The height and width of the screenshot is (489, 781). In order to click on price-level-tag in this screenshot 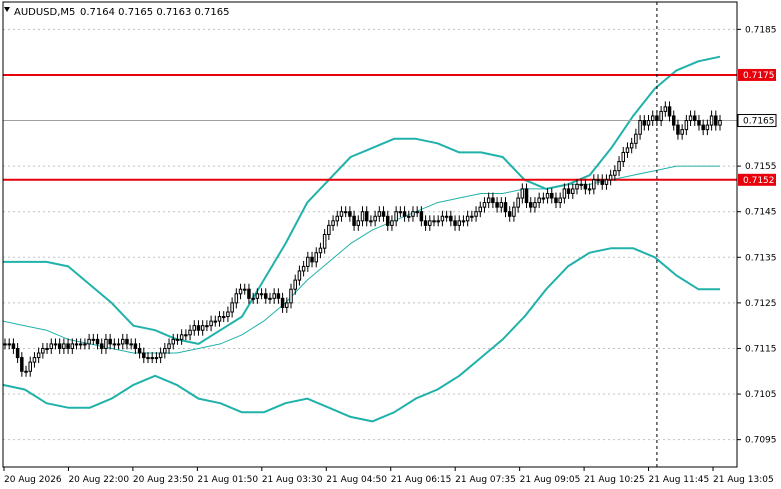, I will do `click(757, 179)`.